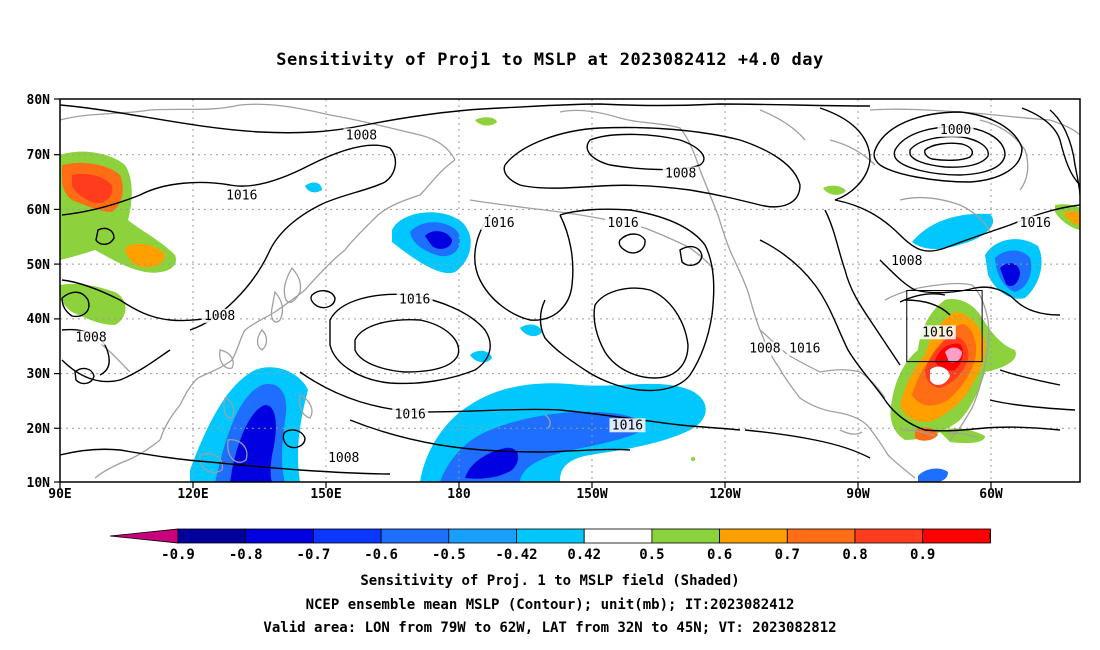  Describe the element at coordinates (39, 483) in the screenshot. I see `lat-label: 10N` at that location.